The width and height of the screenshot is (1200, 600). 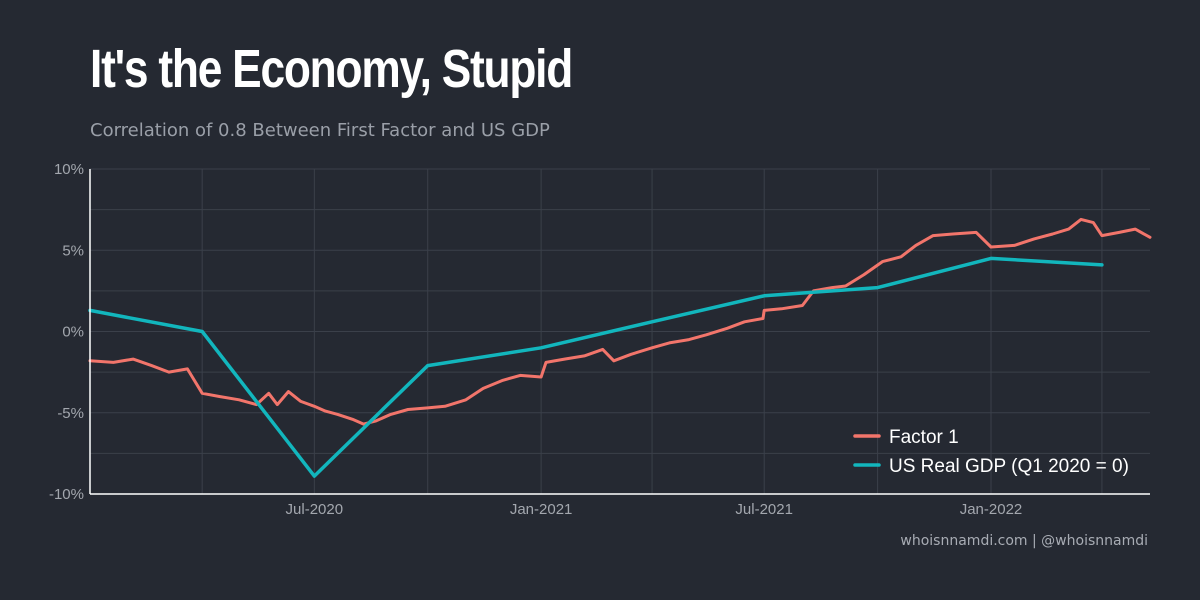 I want to click on chart-title: It's the Economy, Stupid, so click(x=331, y=69).